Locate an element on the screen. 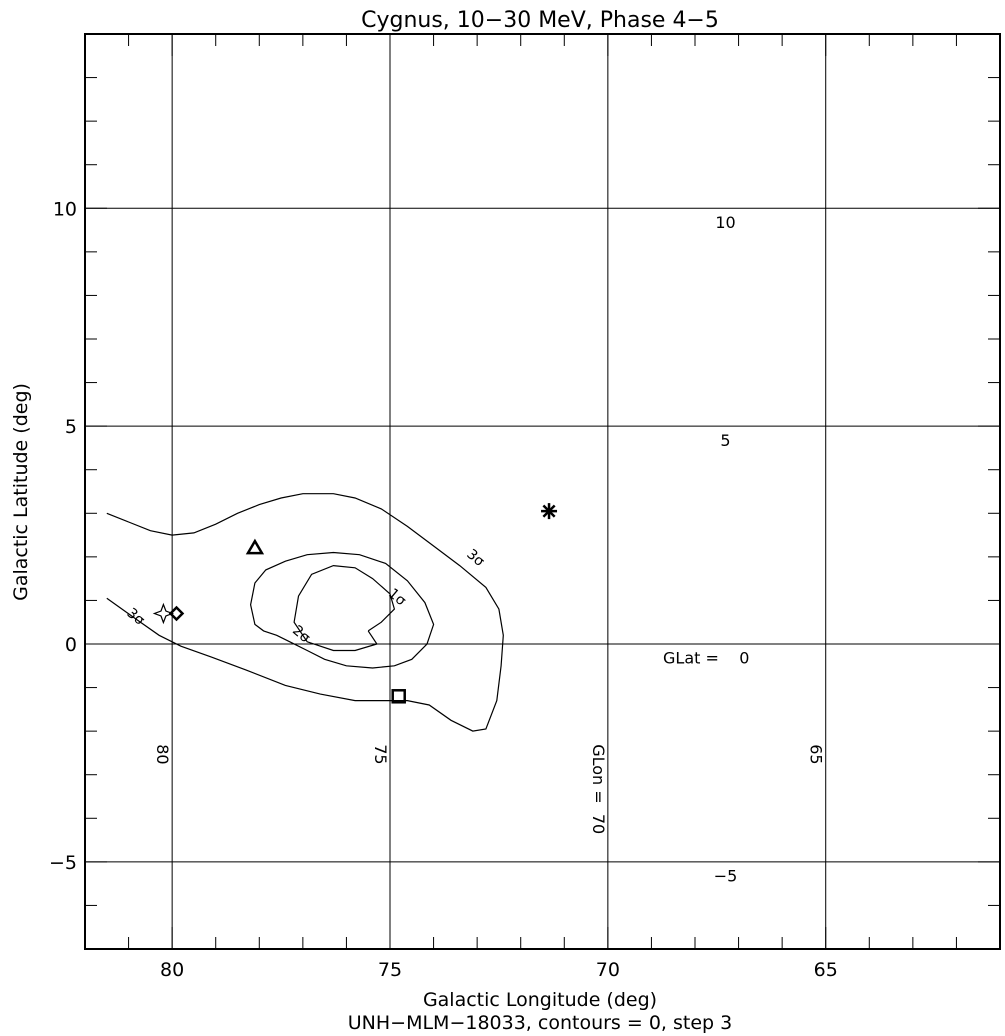  diamond-marker is located at coordinates (176, 613).